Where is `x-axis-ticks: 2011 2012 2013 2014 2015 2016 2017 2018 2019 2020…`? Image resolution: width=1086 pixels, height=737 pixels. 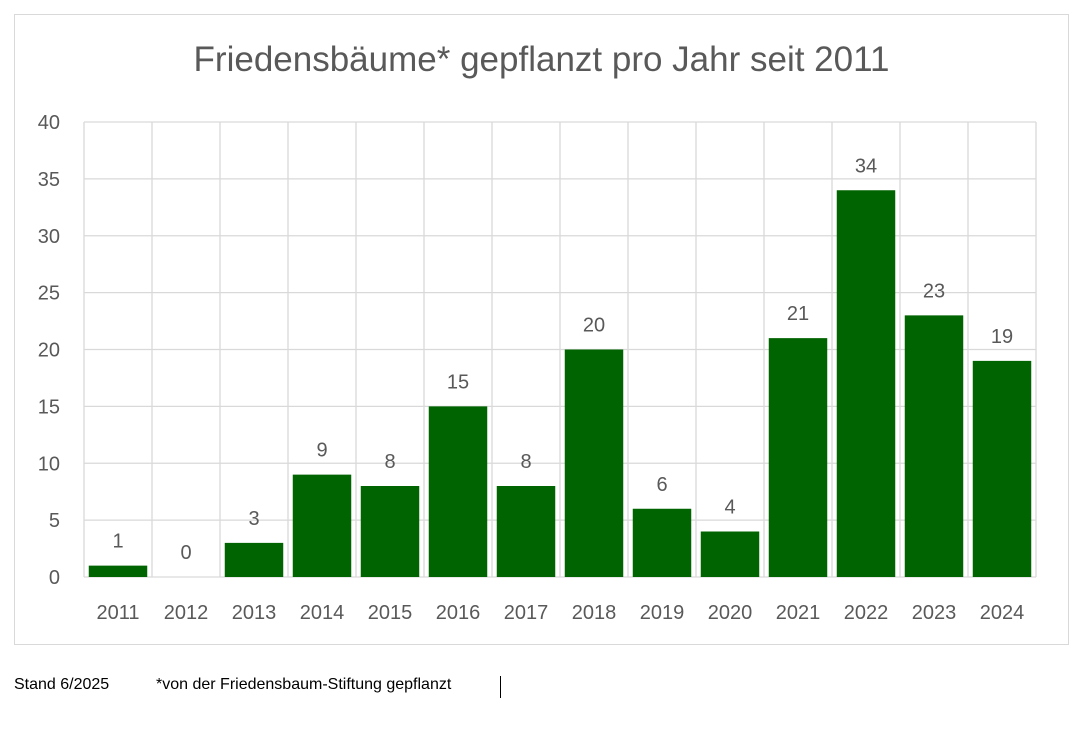
x-axis-ticks: 2011 2012 2013 2014 2015 2016 2017 2018 2019 2020… is located at coordinates (560, 613).